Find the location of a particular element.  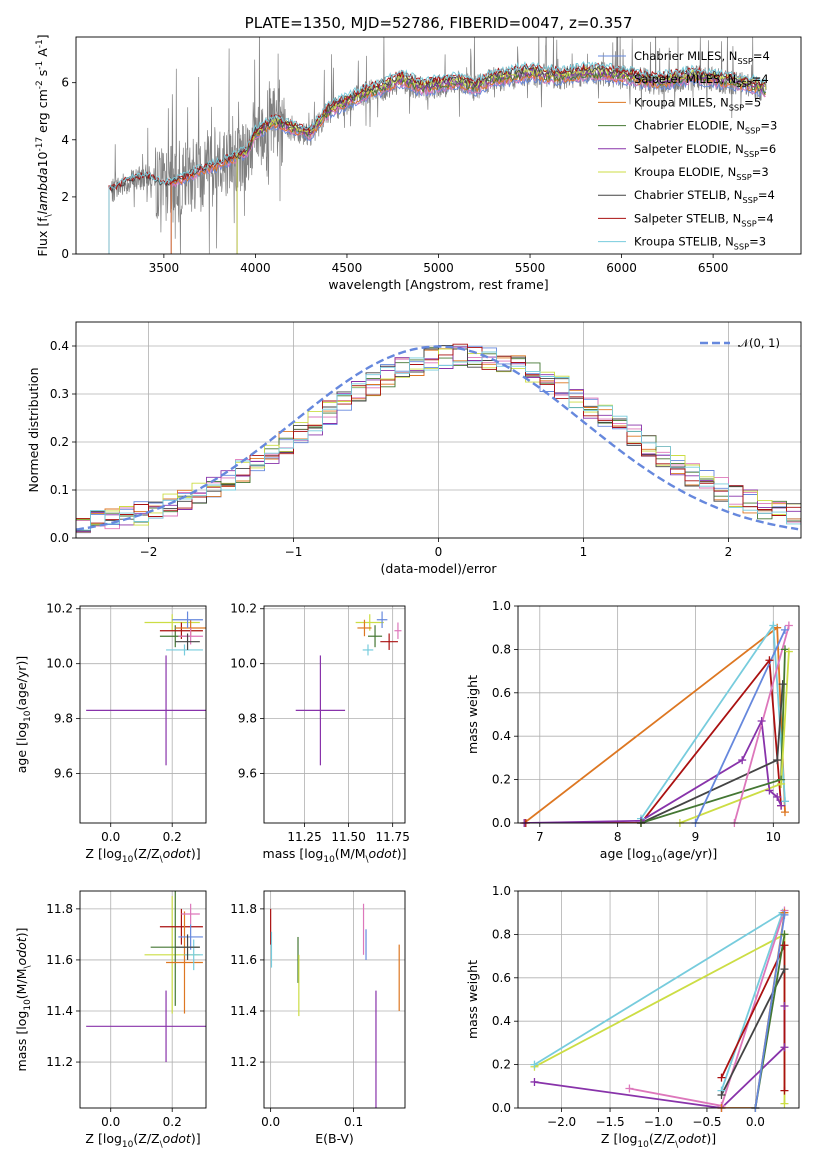

y-tick-label: 0.0 is located at coordinates (501, 823).